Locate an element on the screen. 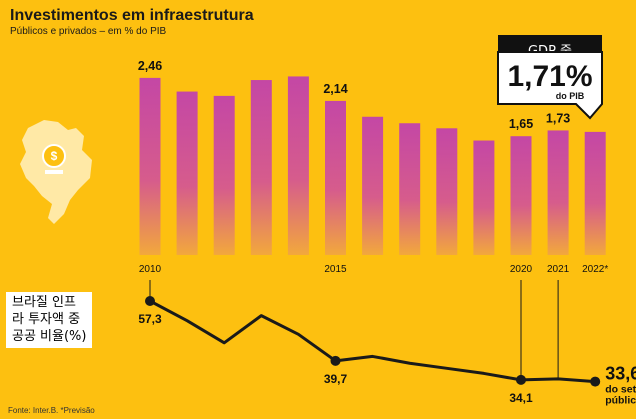 This screenshot has width=636, height=419. public-share-line is located at coordinates (372, 341).